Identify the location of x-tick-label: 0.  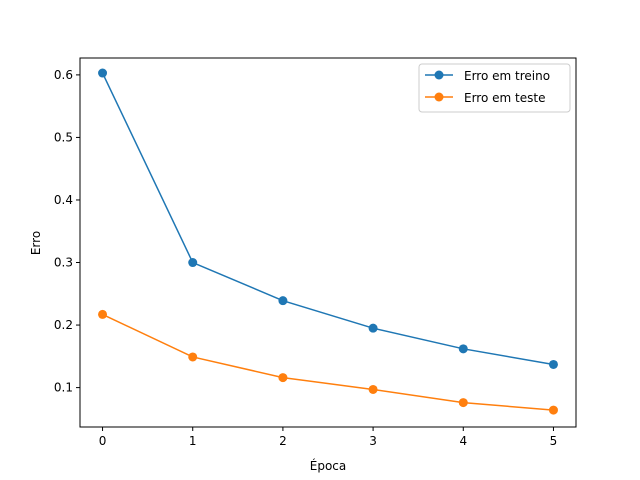
(103, 441).